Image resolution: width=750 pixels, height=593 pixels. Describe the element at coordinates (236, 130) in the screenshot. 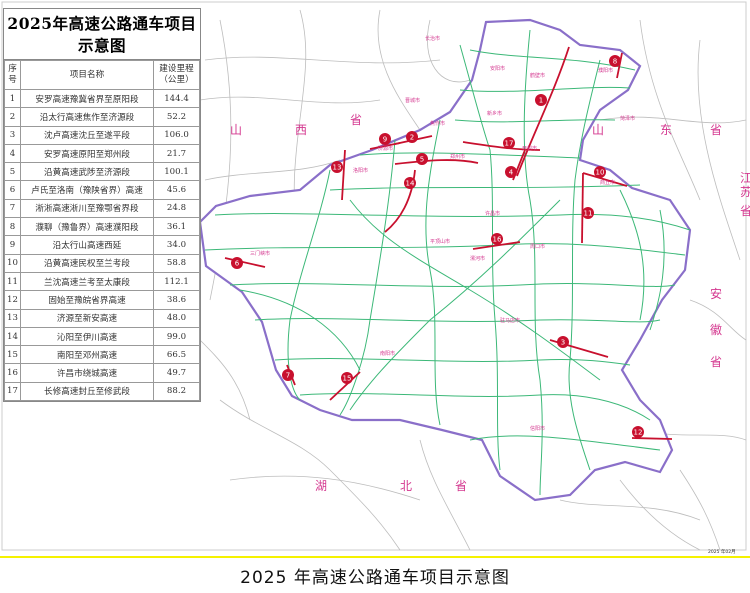

I see `province-label: 山` at that location.